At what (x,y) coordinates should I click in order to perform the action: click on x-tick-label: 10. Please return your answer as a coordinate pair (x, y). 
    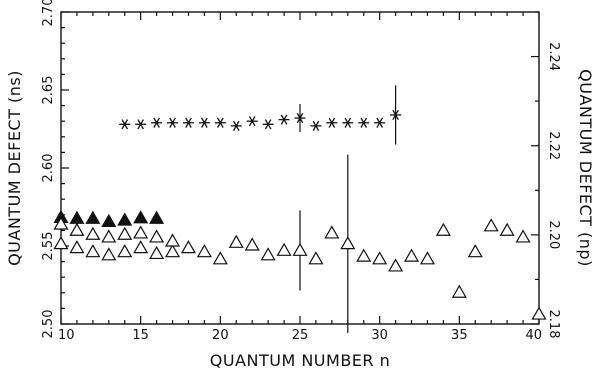
    Looking at the image, I should click on (66, 335).